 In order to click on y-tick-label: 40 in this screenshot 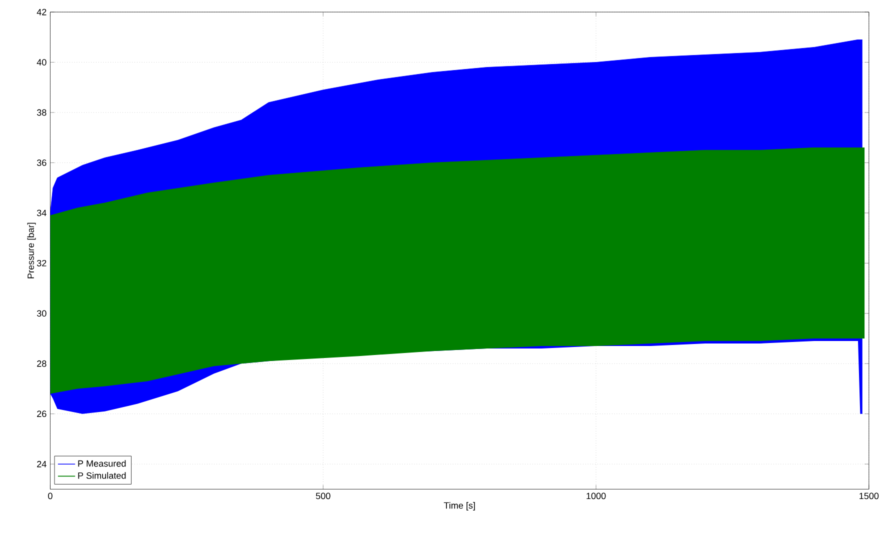, I will do `click(41, 62)`.